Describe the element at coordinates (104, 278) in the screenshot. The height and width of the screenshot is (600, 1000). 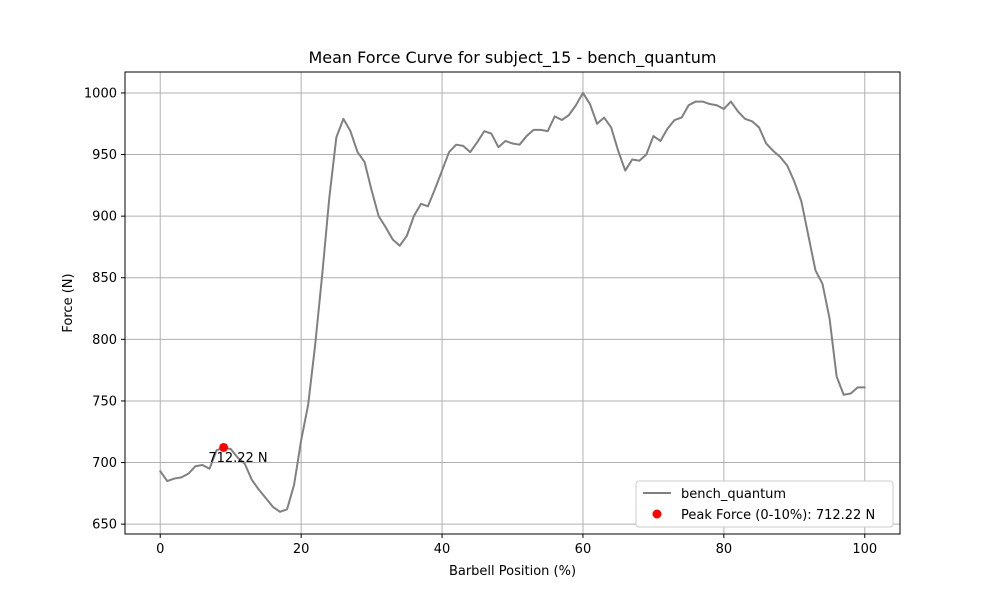
I see `y-tick-label: 850` at that location.